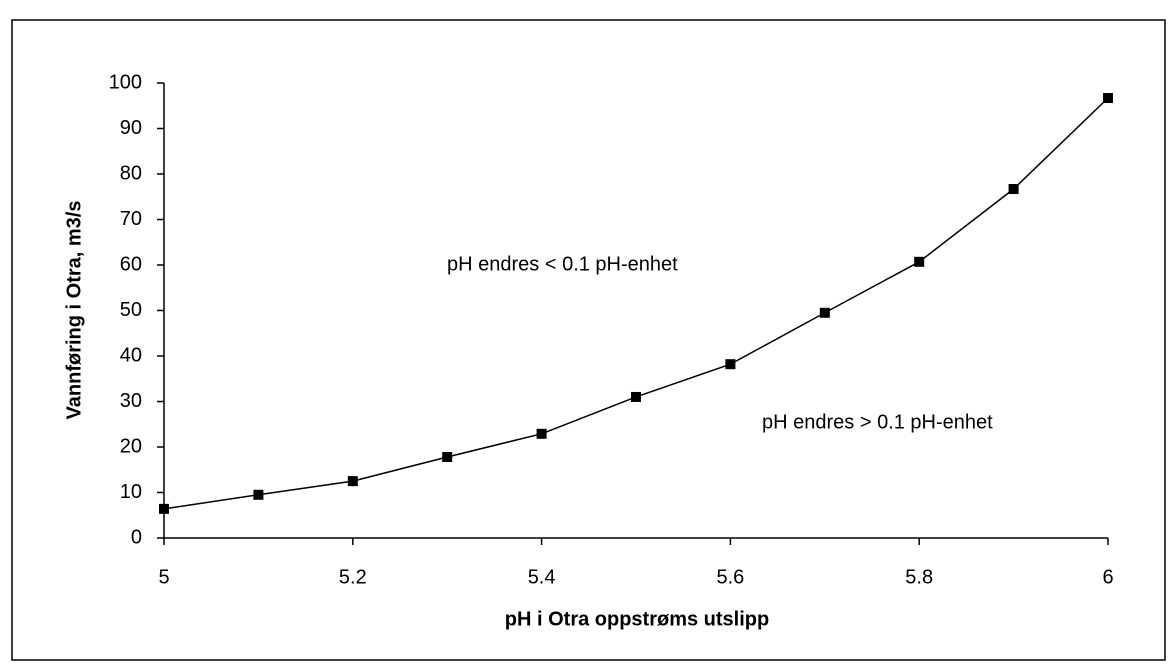  What do you see at coordinates (131, 446) in the screenshot?
I see `y-tick-label: 20` at bounding box center [131, 446].